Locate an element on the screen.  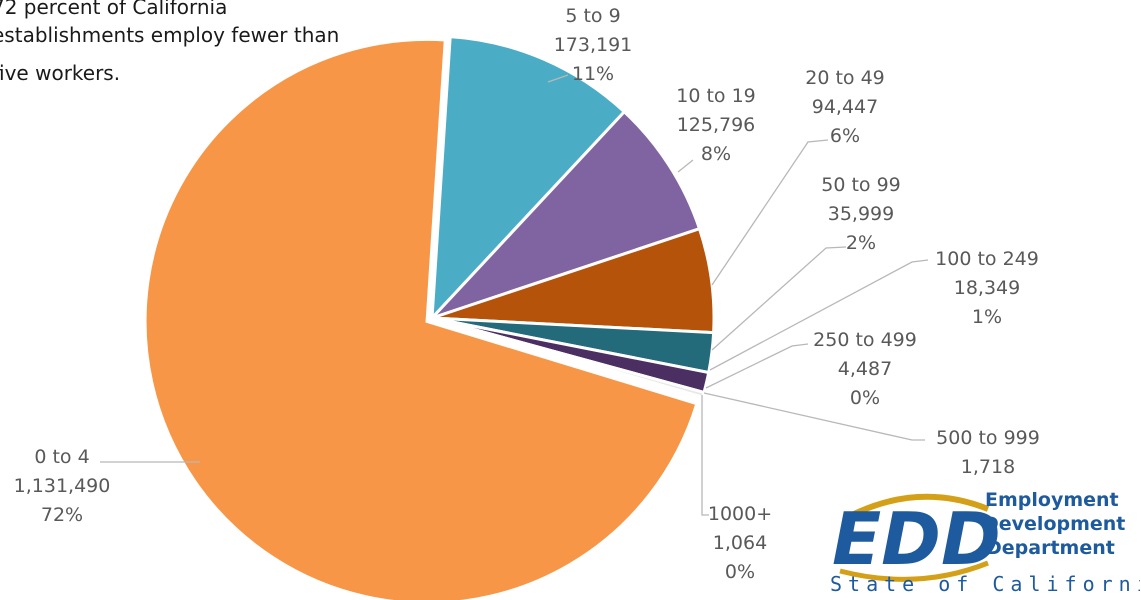
logo-line-development: Development is located at coordinates (1054, 524).